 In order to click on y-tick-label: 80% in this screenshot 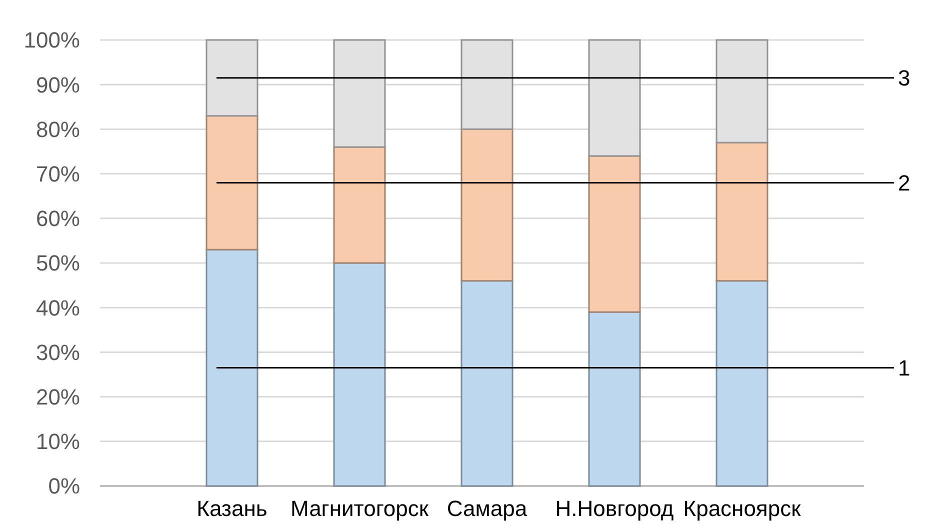, I will do `click(58, 129)`.